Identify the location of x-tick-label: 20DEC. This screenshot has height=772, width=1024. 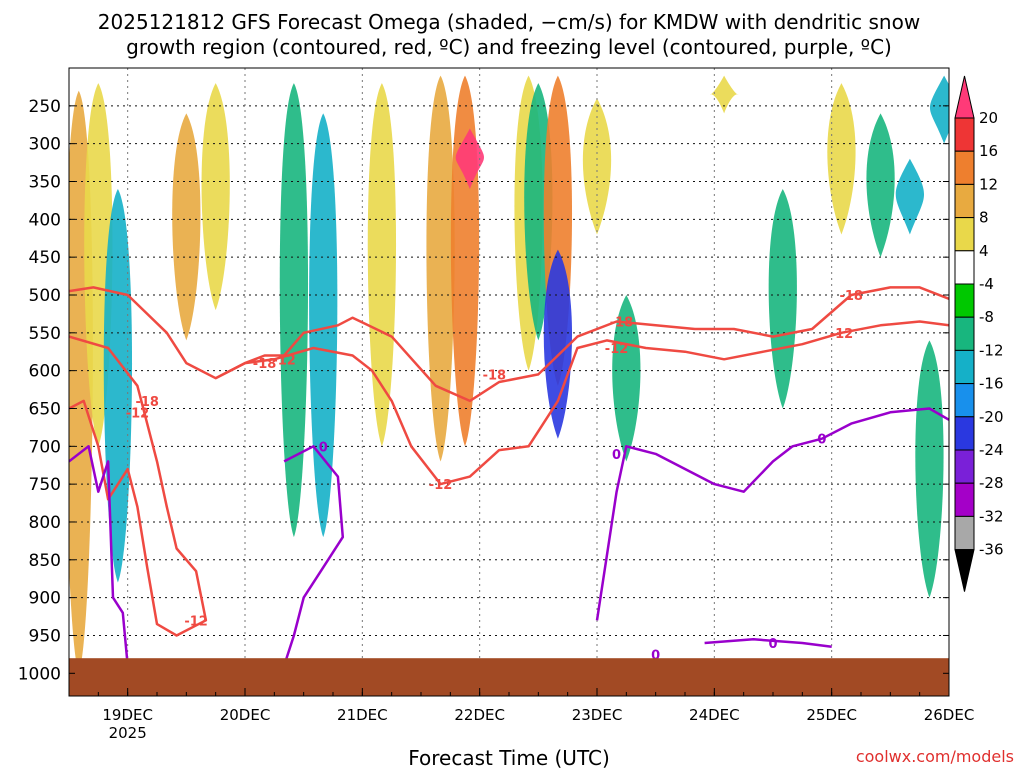
(245, 715).